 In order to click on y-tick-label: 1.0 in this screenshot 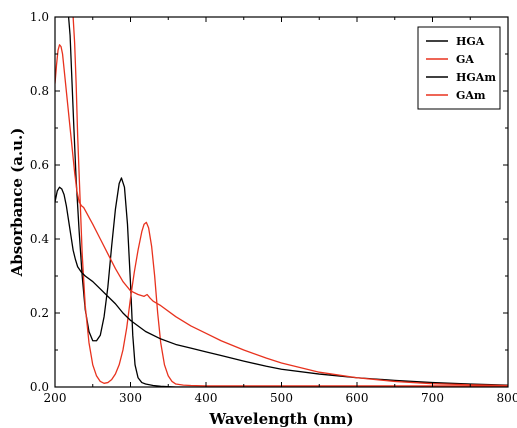, I will do `click(39, 17)`.